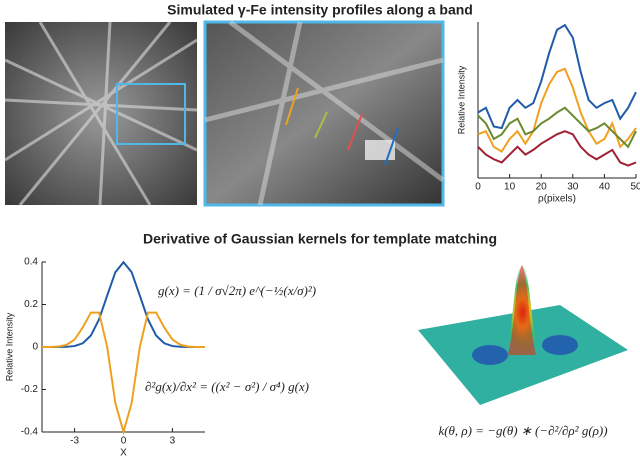 The height and width of the screenshot is (460, 640). I want to click on x-tick-label: 20, so click(542, 187).